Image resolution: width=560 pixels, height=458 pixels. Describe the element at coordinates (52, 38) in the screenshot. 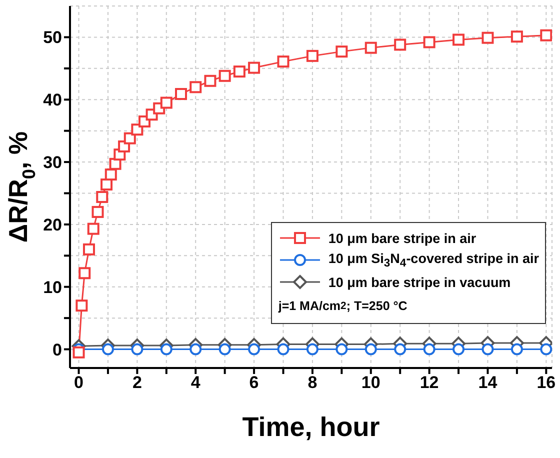

I see `y-tick-label: 50` at that location.